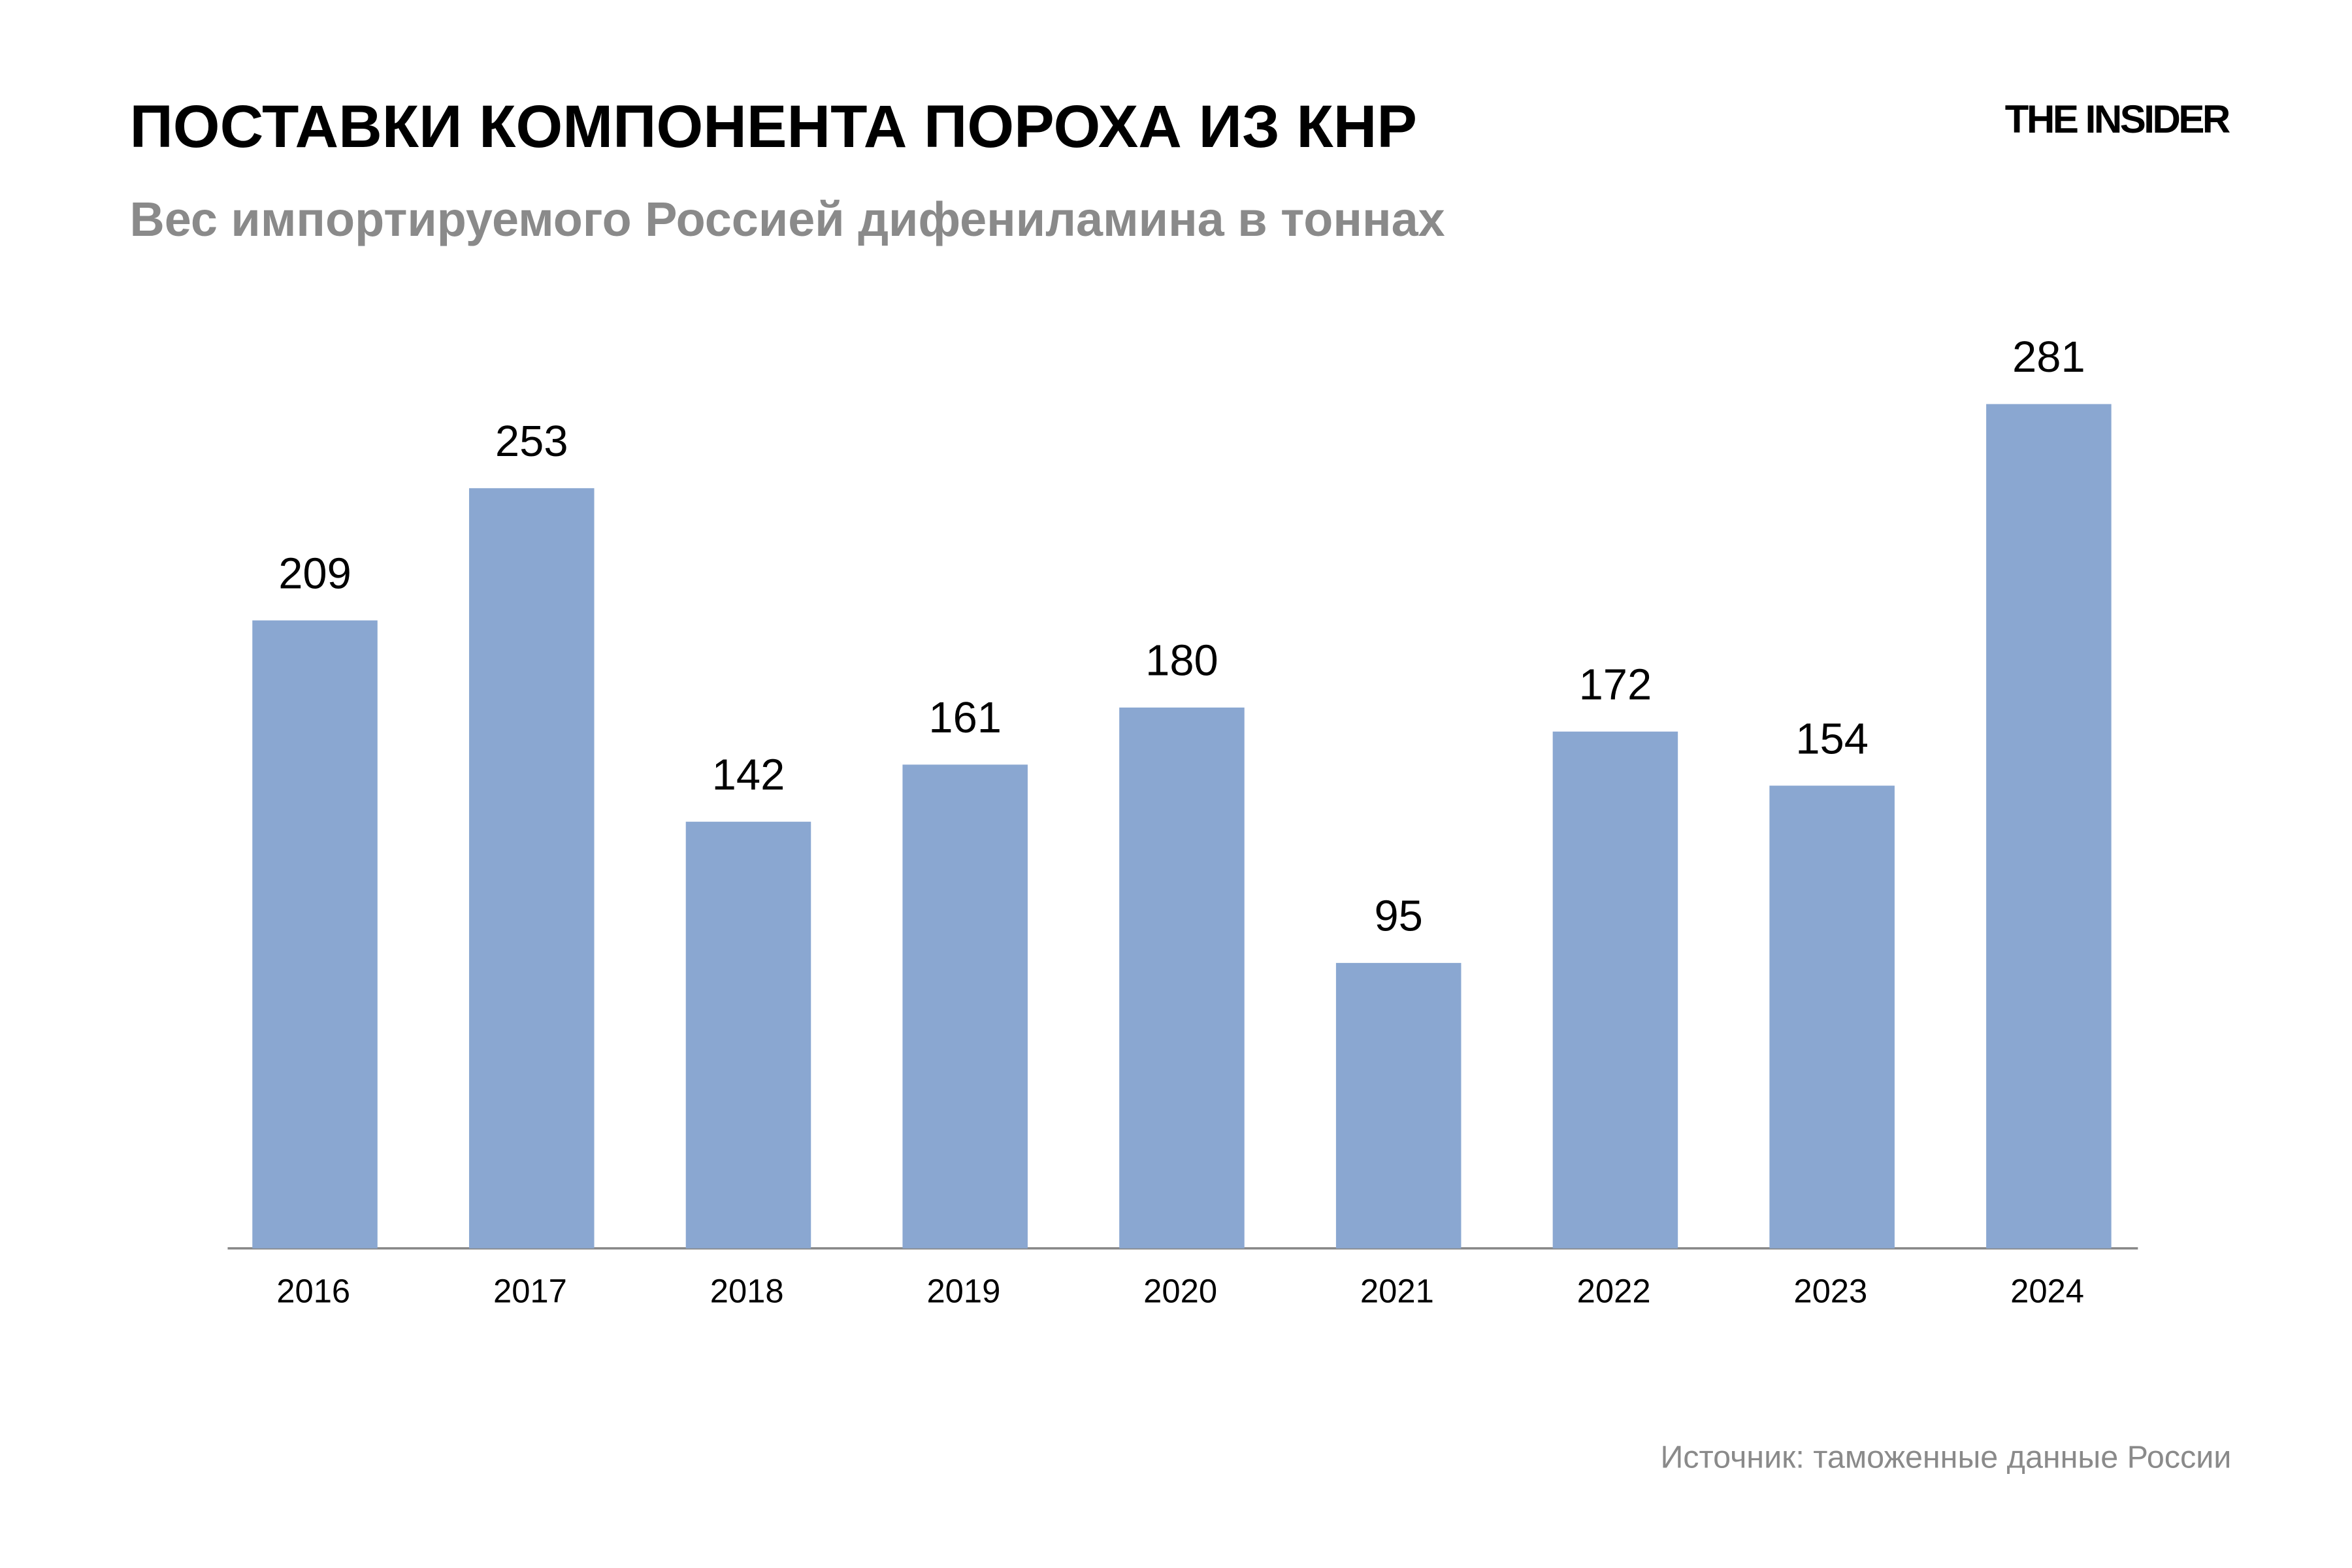  I want to click on value-label: 180, so click(1181, 660).